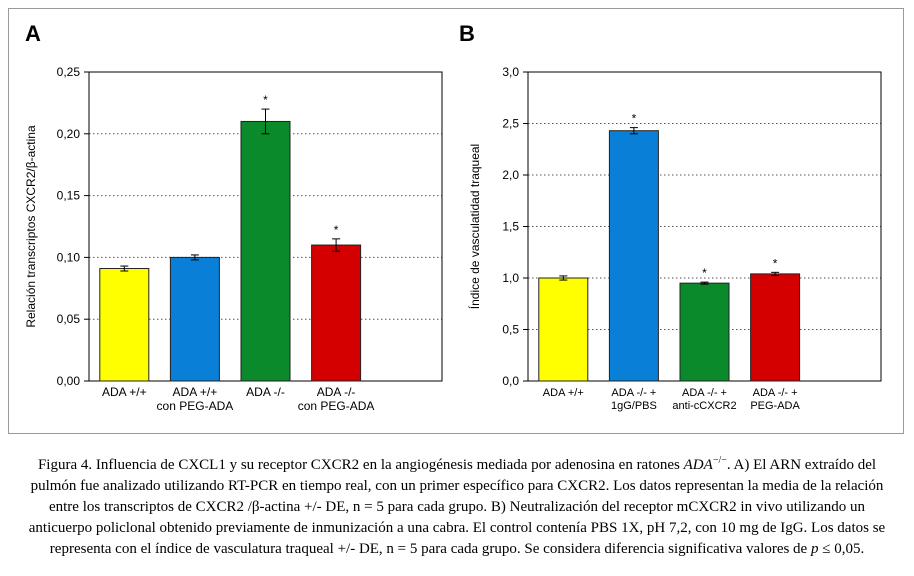 Image resolution: width=914 pixels, height=576 pixels. Describe the element at coordinates (510, 175) in the screenshot. I see `chart-b-ytick-label: 2,0` at that location.